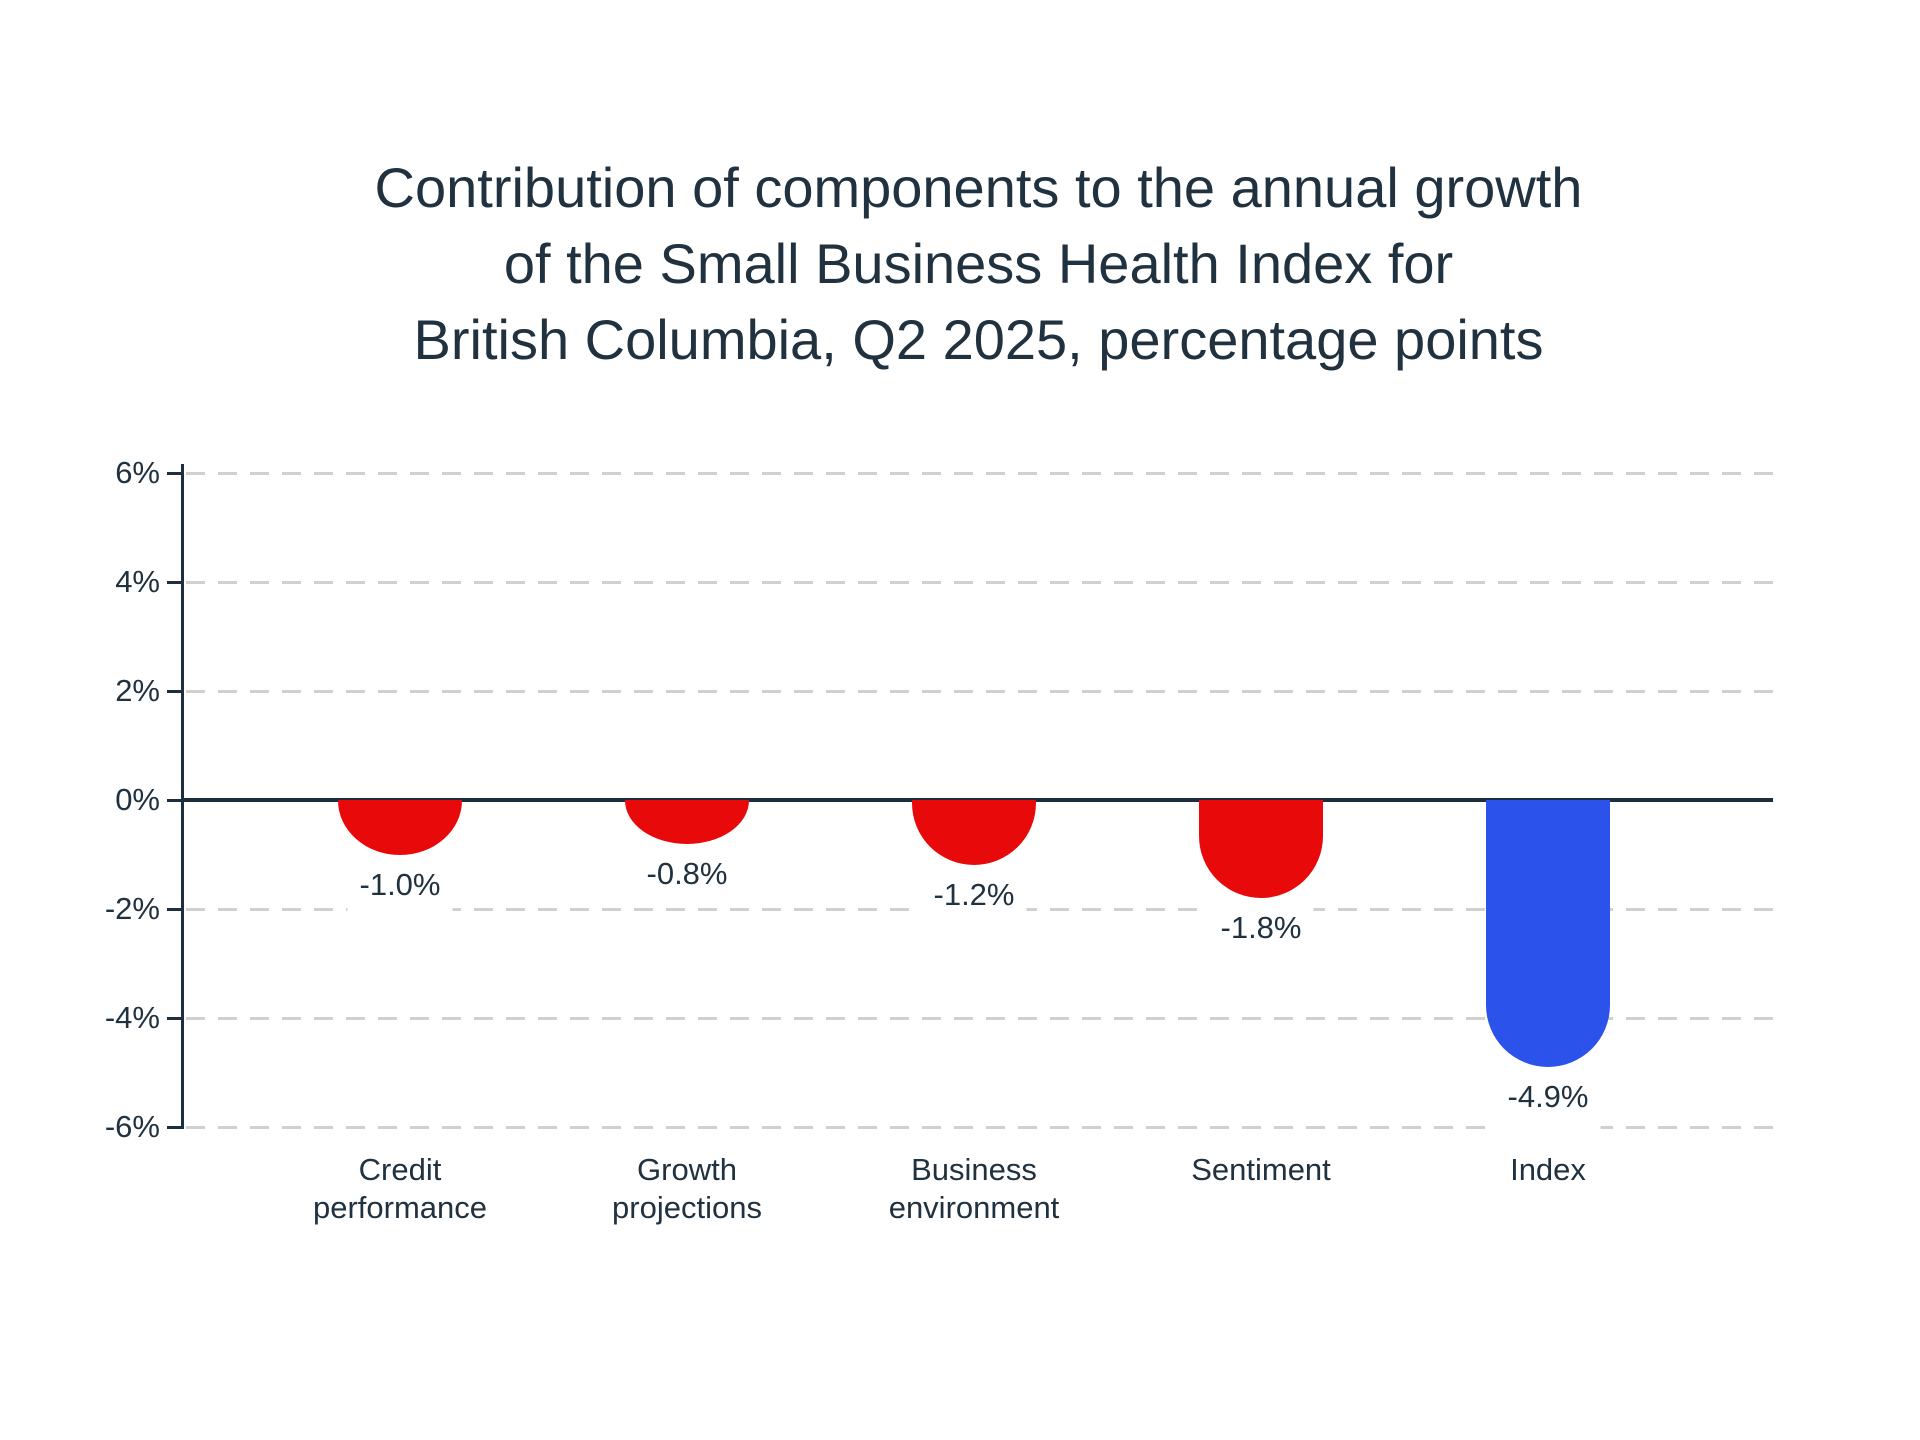 This screenshot has height=1440, width=1920. I want to click on y-axis-line, so click(182, 796).